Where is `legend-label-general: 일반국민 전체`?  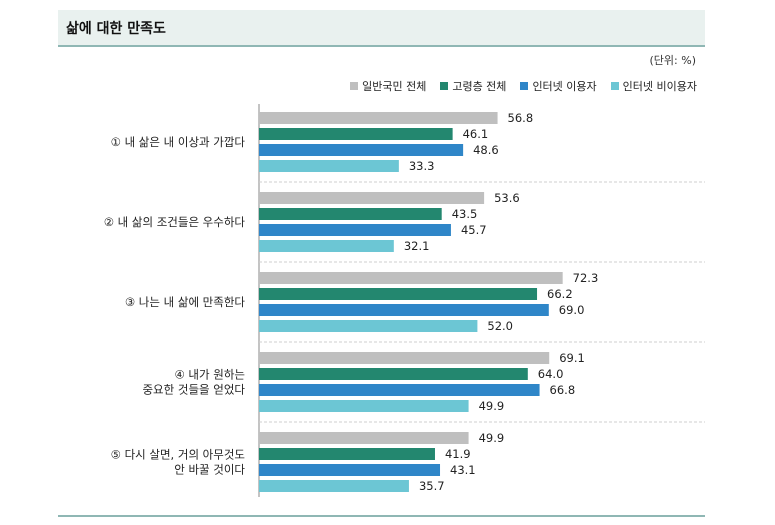
legend-label-general: 일반국민 전체 is located at coordinates (394, 86).